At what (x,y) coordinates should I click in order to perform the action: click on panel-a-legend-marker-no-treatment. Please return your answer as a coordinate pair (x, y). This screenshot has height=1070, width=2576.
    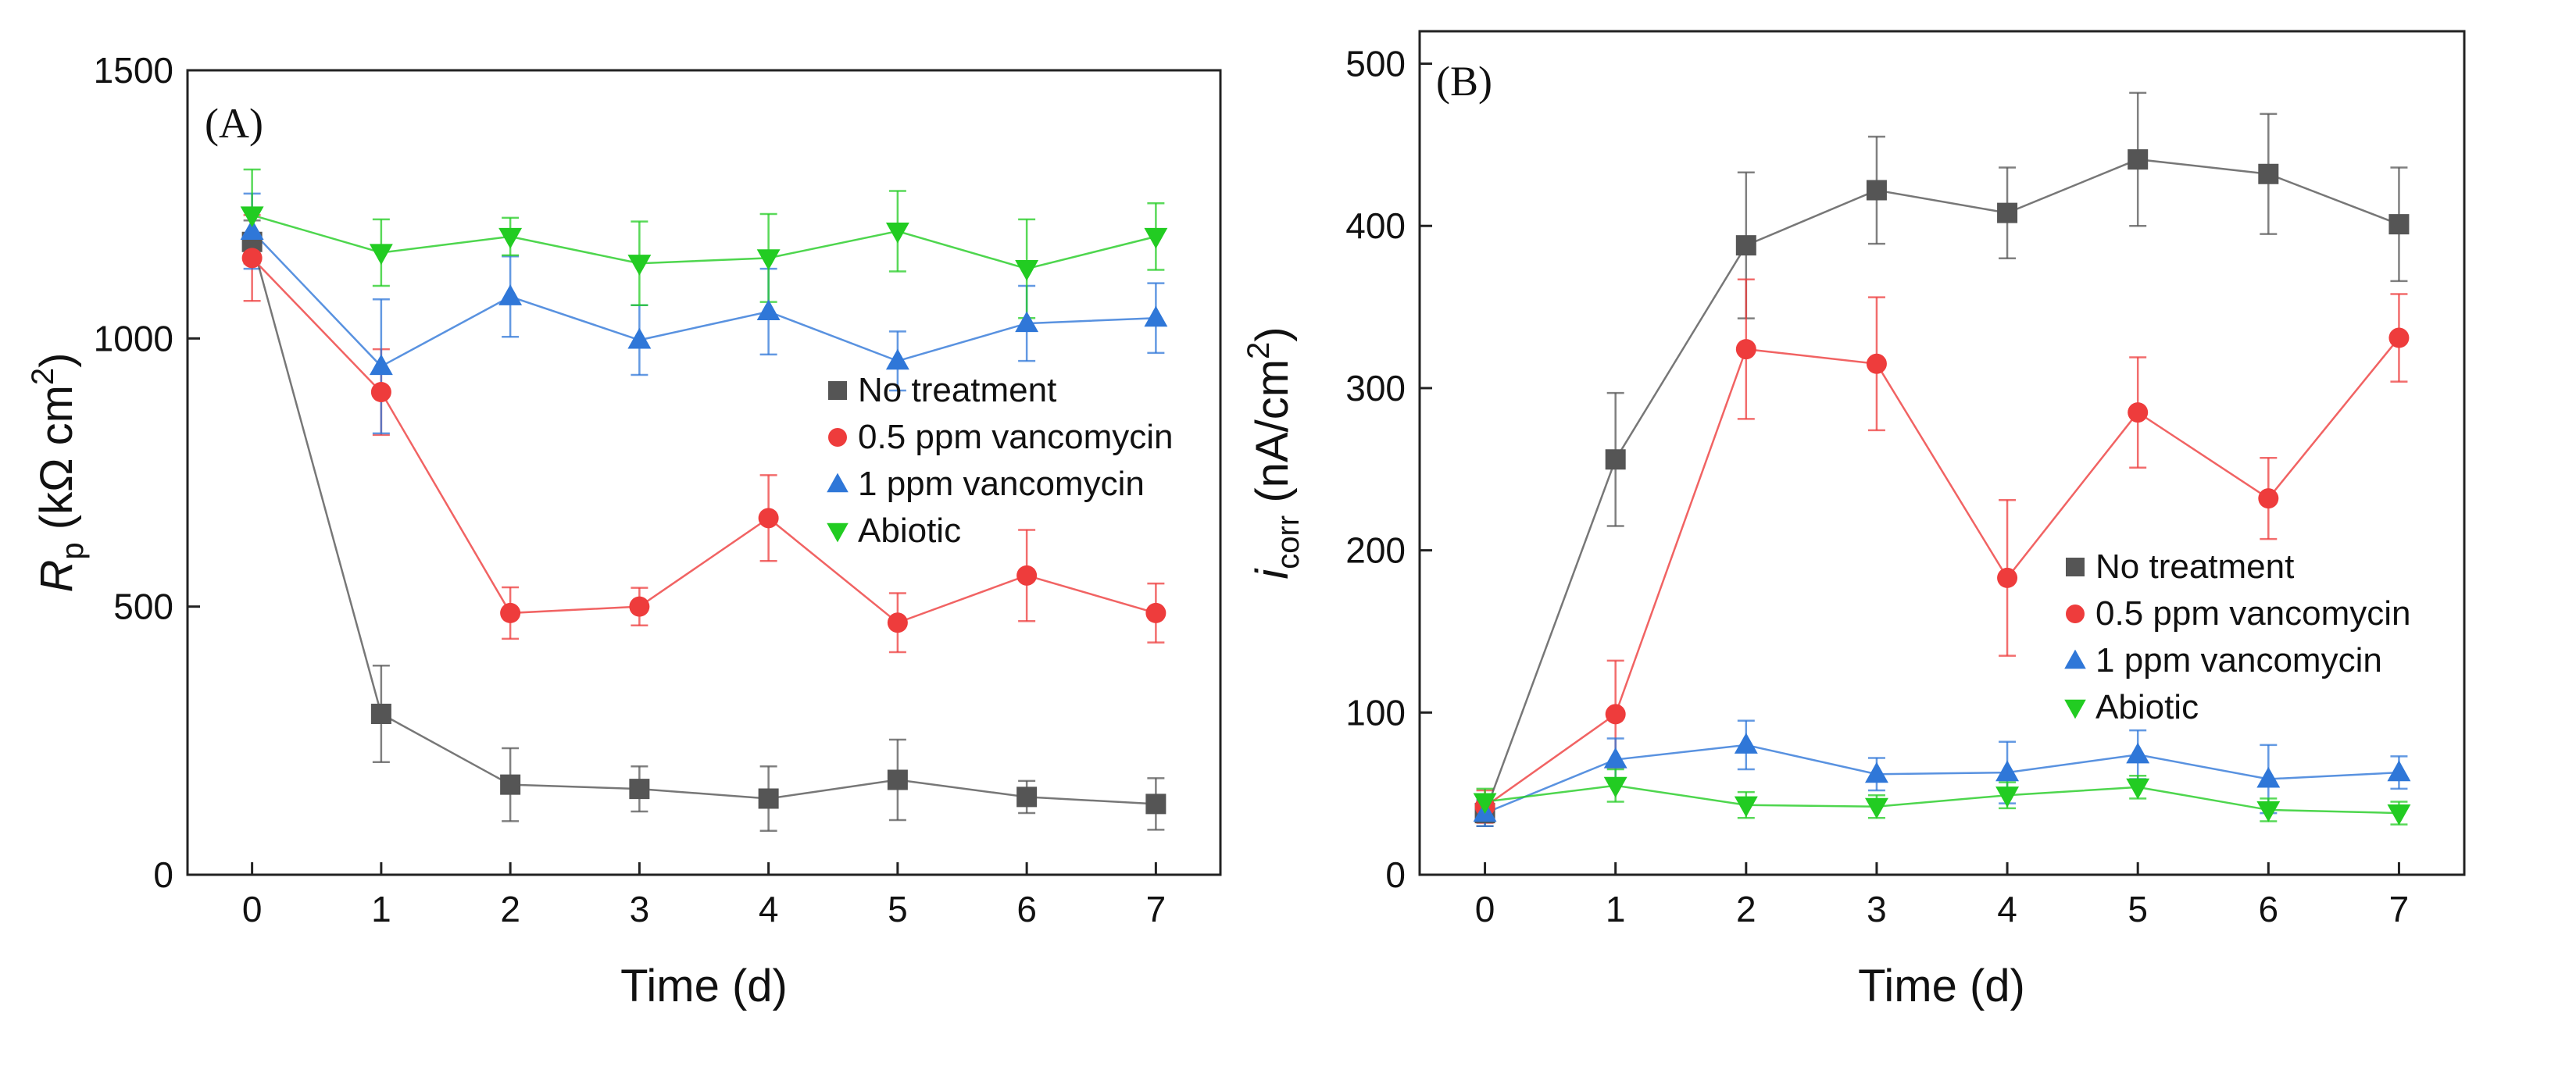
    Looking at the image, I should click on (838, 391).